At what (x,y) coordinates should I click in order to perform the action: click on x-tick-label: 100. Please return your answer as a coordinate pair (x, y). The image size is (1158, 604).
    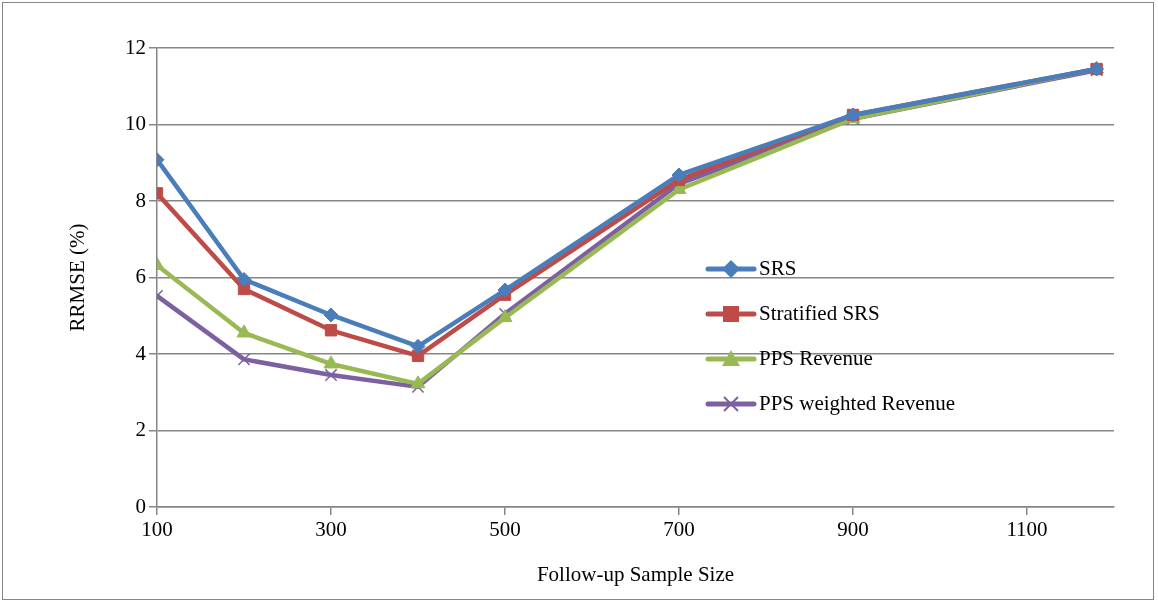
    Looking at the image, I should click on (157, 529).